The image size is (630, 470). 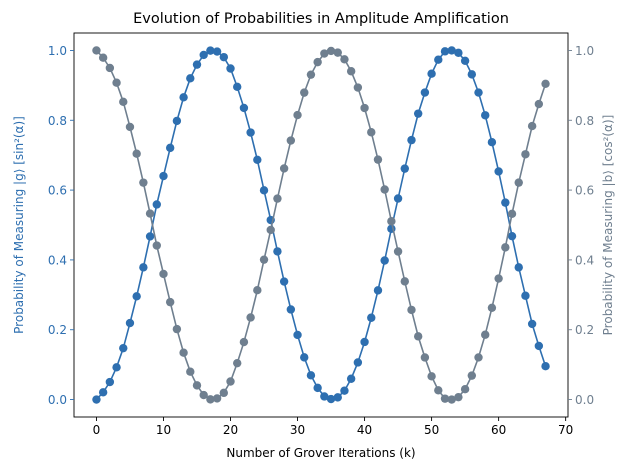 I want to click on right-y-tick-label: 0.2, so click(x=584, y=330).